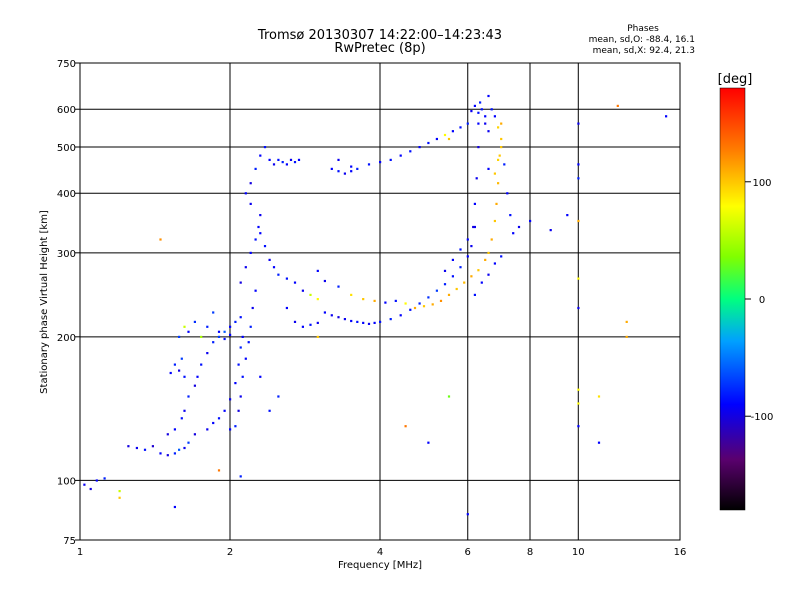  What do you see at coordinates (680, 552) in the screenshot?
I see `x-tick-label: 16` at bounding box center [680, 552].